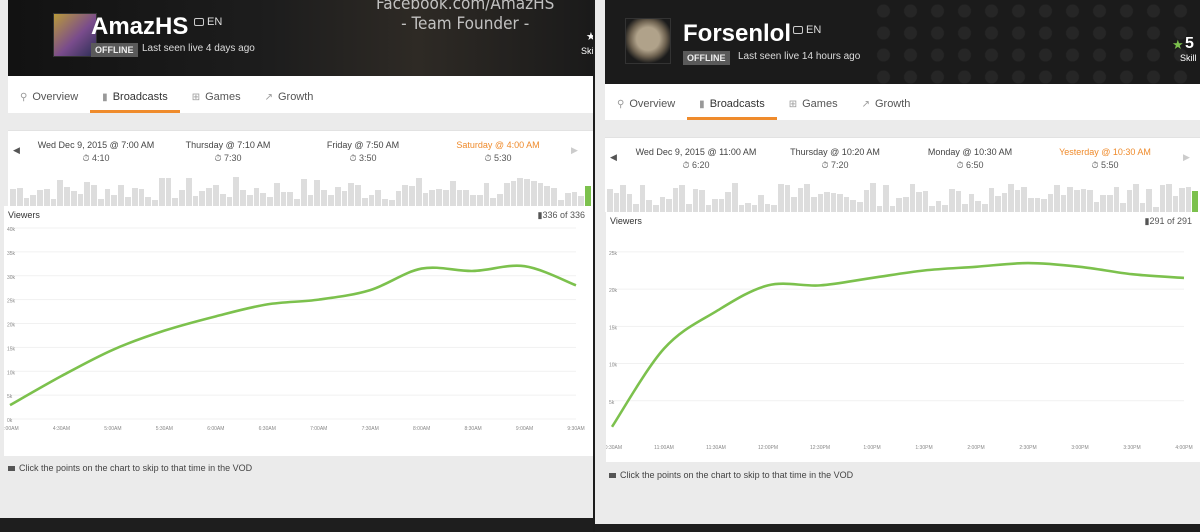 This screenshot has height=532, width=1200. What do you see at coordinates (1105, 159) in the screenshot?
I see `broadcast-item-selected: Yesterday @ 10:30 AM ⏱ 5:50` at bounding box center [1105, 159].